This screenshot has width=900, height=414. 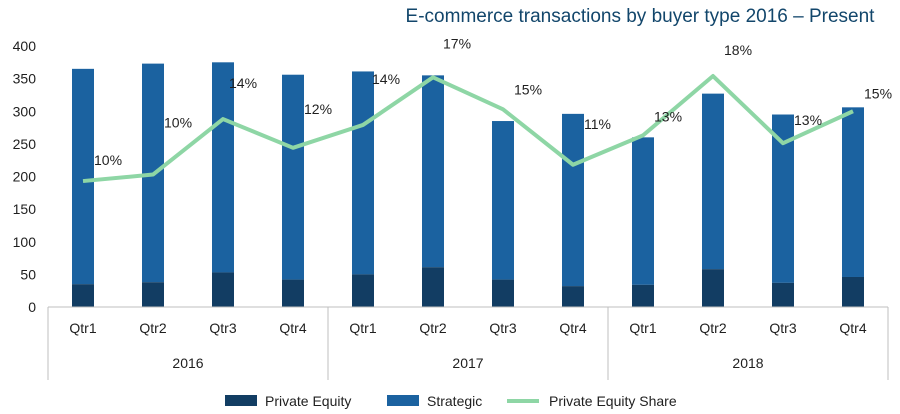 What do you see at coordinates (308, 401) in the screenshot?
I see `legend-label: Private Equity` at bounding box center [308, 401].